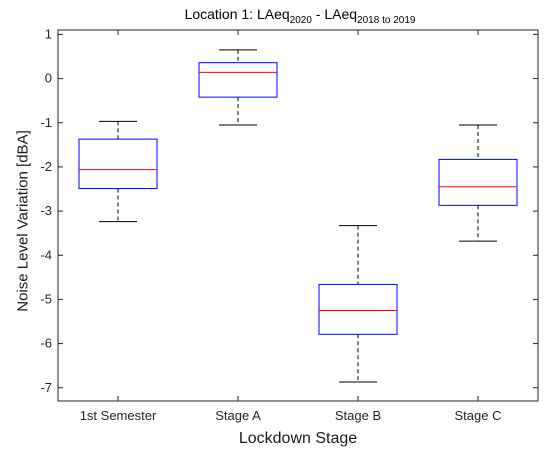 The image size is (550, 471). What do you see at coordinates (46, 298) in the screenshot?
I see `y-tick-label: -5` at bounding box center [46, 298].